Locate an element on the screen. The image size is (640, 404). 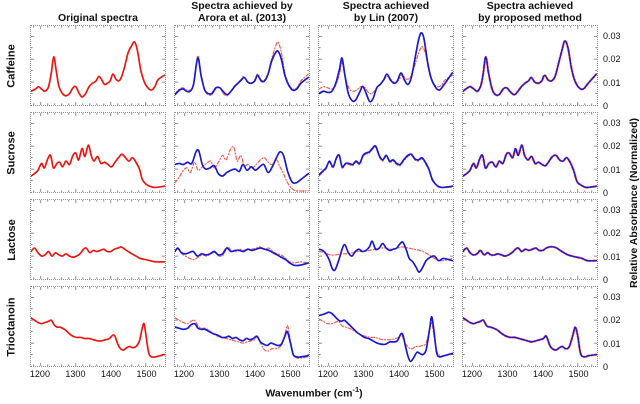
x-axis-title-superscript: -1 is located at coordinates (356, 389).